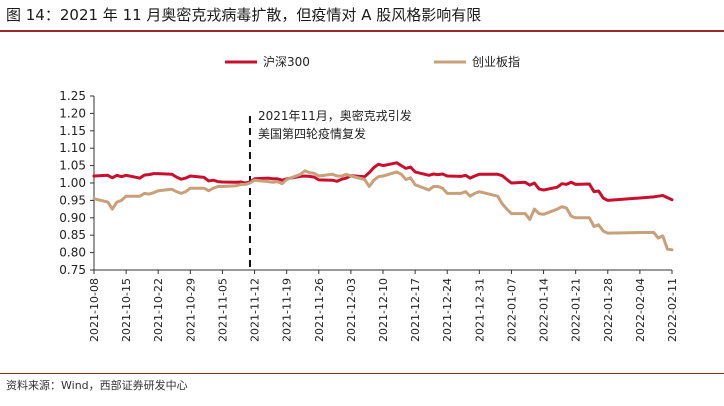 The height and width of the screenshot is (406, 724). Describe the element at coordinates (72, 218) in the screenshot. I see `y-tick-label: 0.90` at that location.